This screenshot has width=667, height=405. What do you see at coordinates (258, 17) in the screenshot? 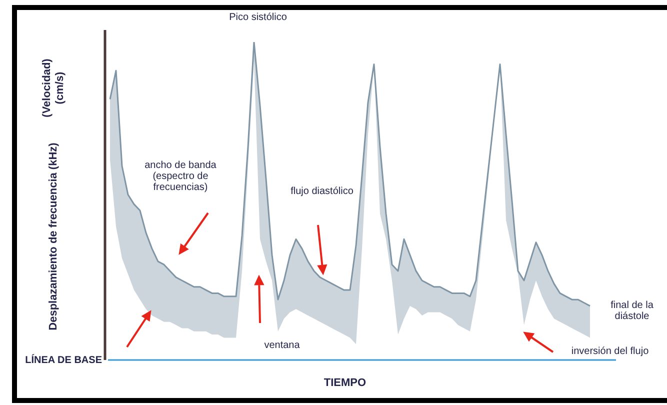
I see `text: Pico sistólico` at bounding box center [258, 17].